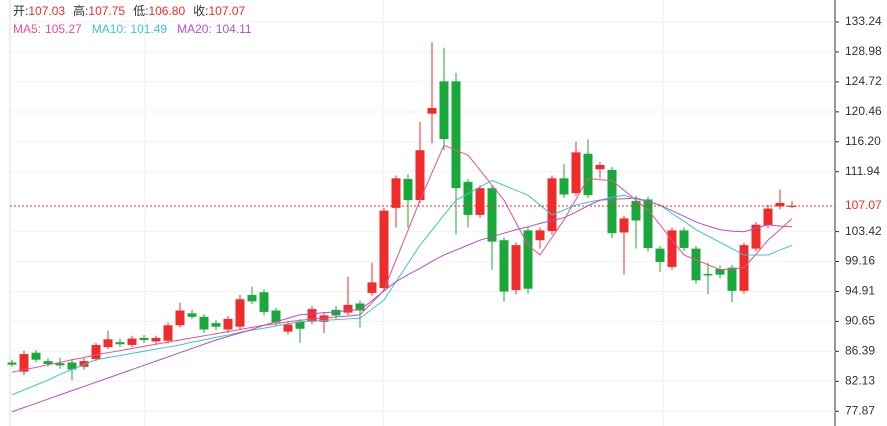 The image size is (887, 426). I want to click on y-tick-label: 120.46, so click(863, 111).